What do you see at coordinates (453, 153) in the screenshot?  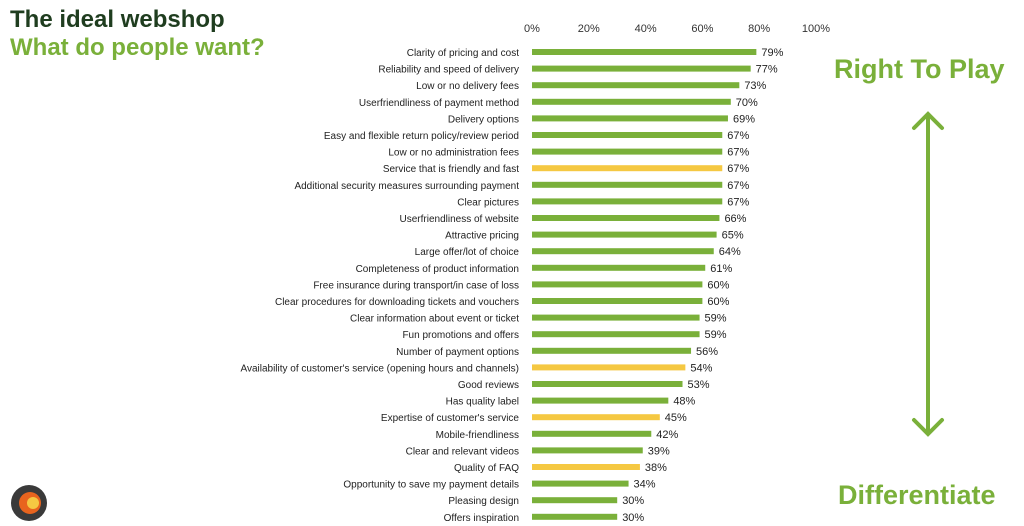 I see `category-label: Low or no administration fees` at bounding box center [453, 153].